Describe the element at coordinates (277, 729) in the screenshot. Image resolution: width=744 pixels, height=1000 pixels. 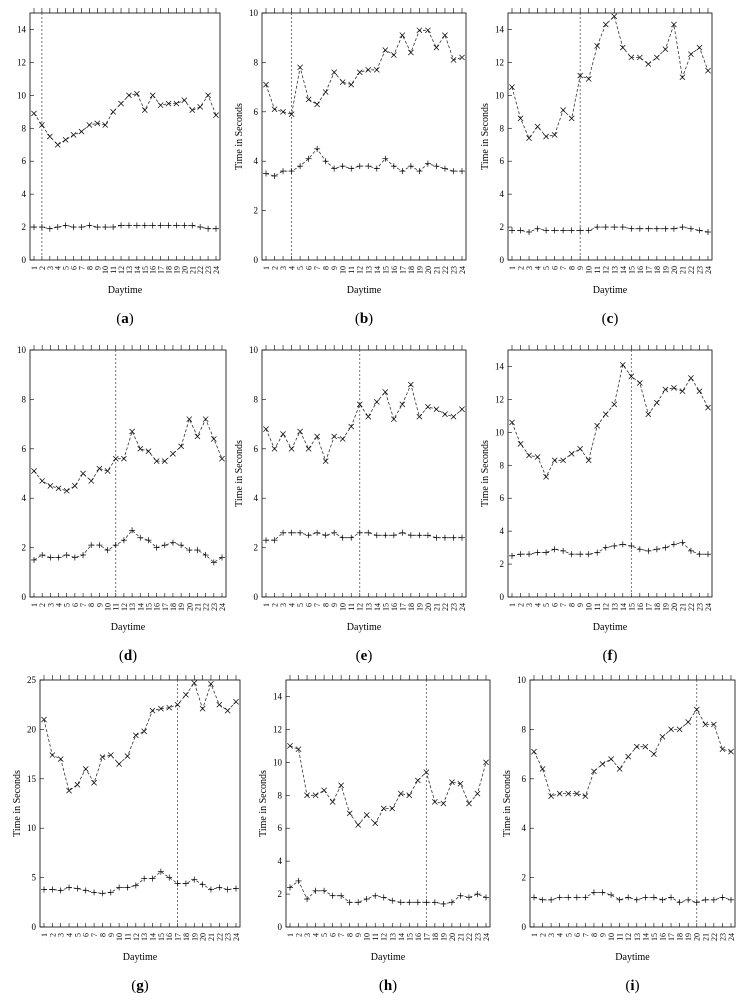
I see `y-tick-label: 12` at that location.